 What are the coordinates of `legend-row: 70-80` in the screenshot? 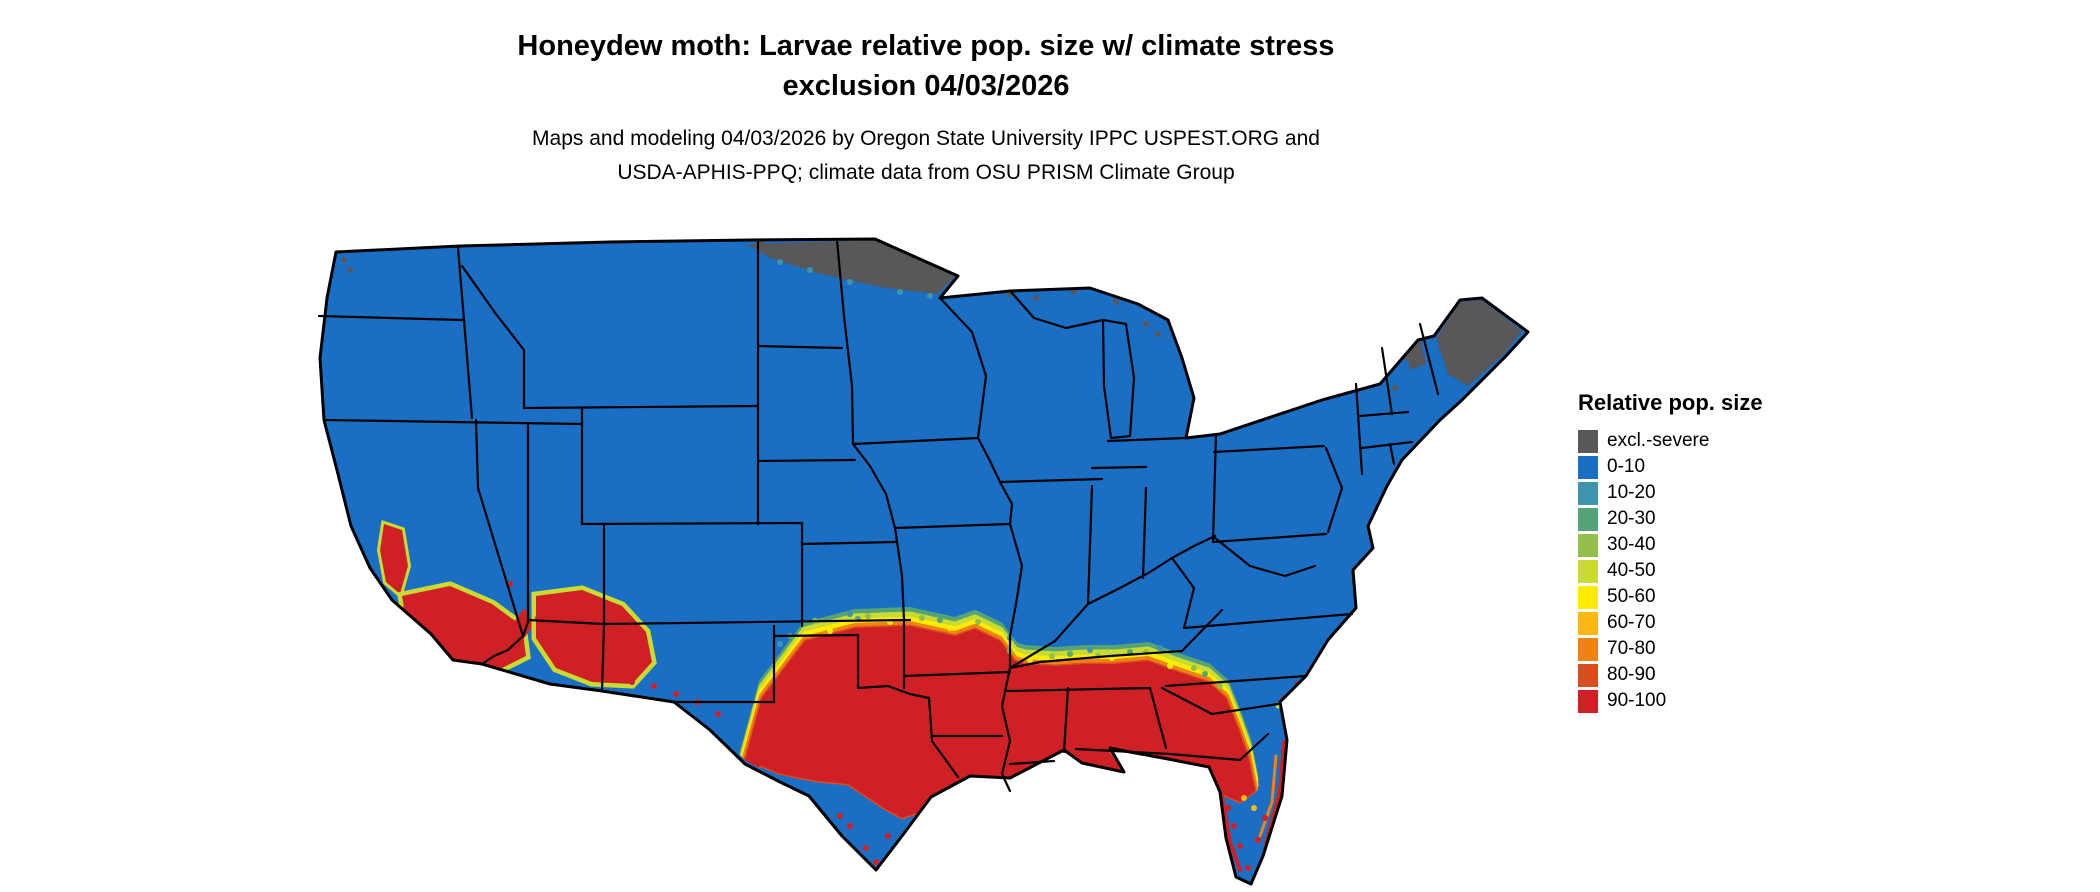 It's located at (1670, 649).